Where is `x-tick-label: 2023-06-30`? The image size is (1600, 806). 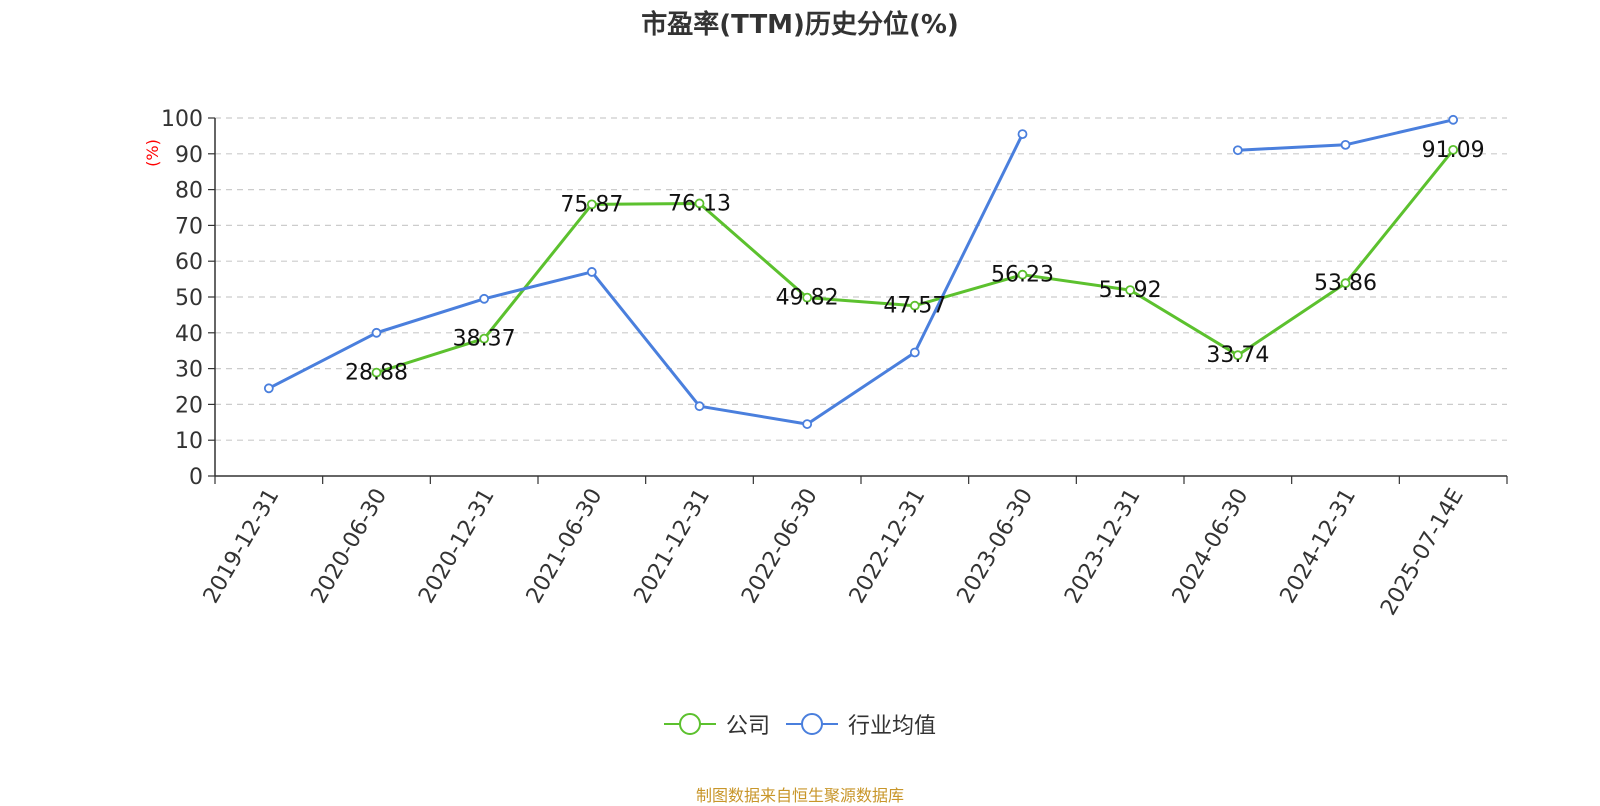
x-tick-label: 2023-06-30 is located at coordinates (996, 546).